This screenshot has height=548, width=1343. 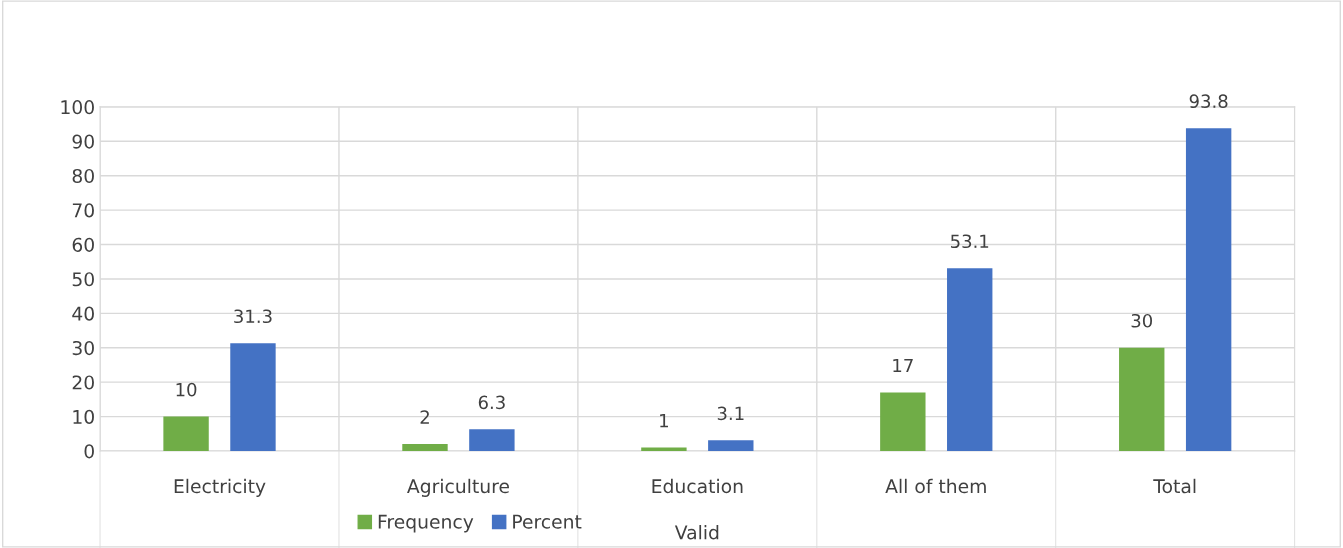 What do you see at coordinates (491, 402) in the screenshot?
I see `data-label: 6.3` at bounding box center [491, 402].